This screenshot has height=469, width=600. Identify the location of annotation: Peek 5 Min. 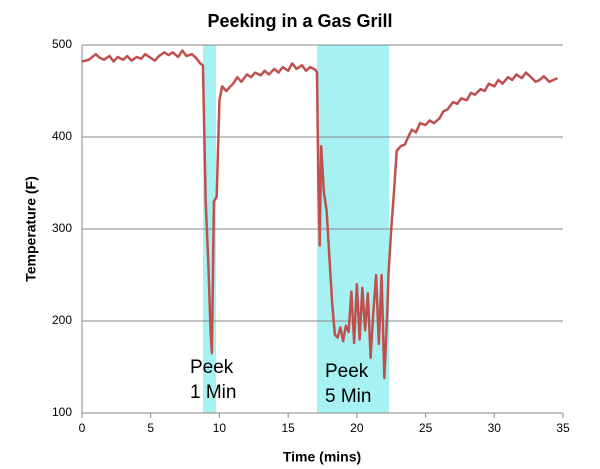
(348, 384).